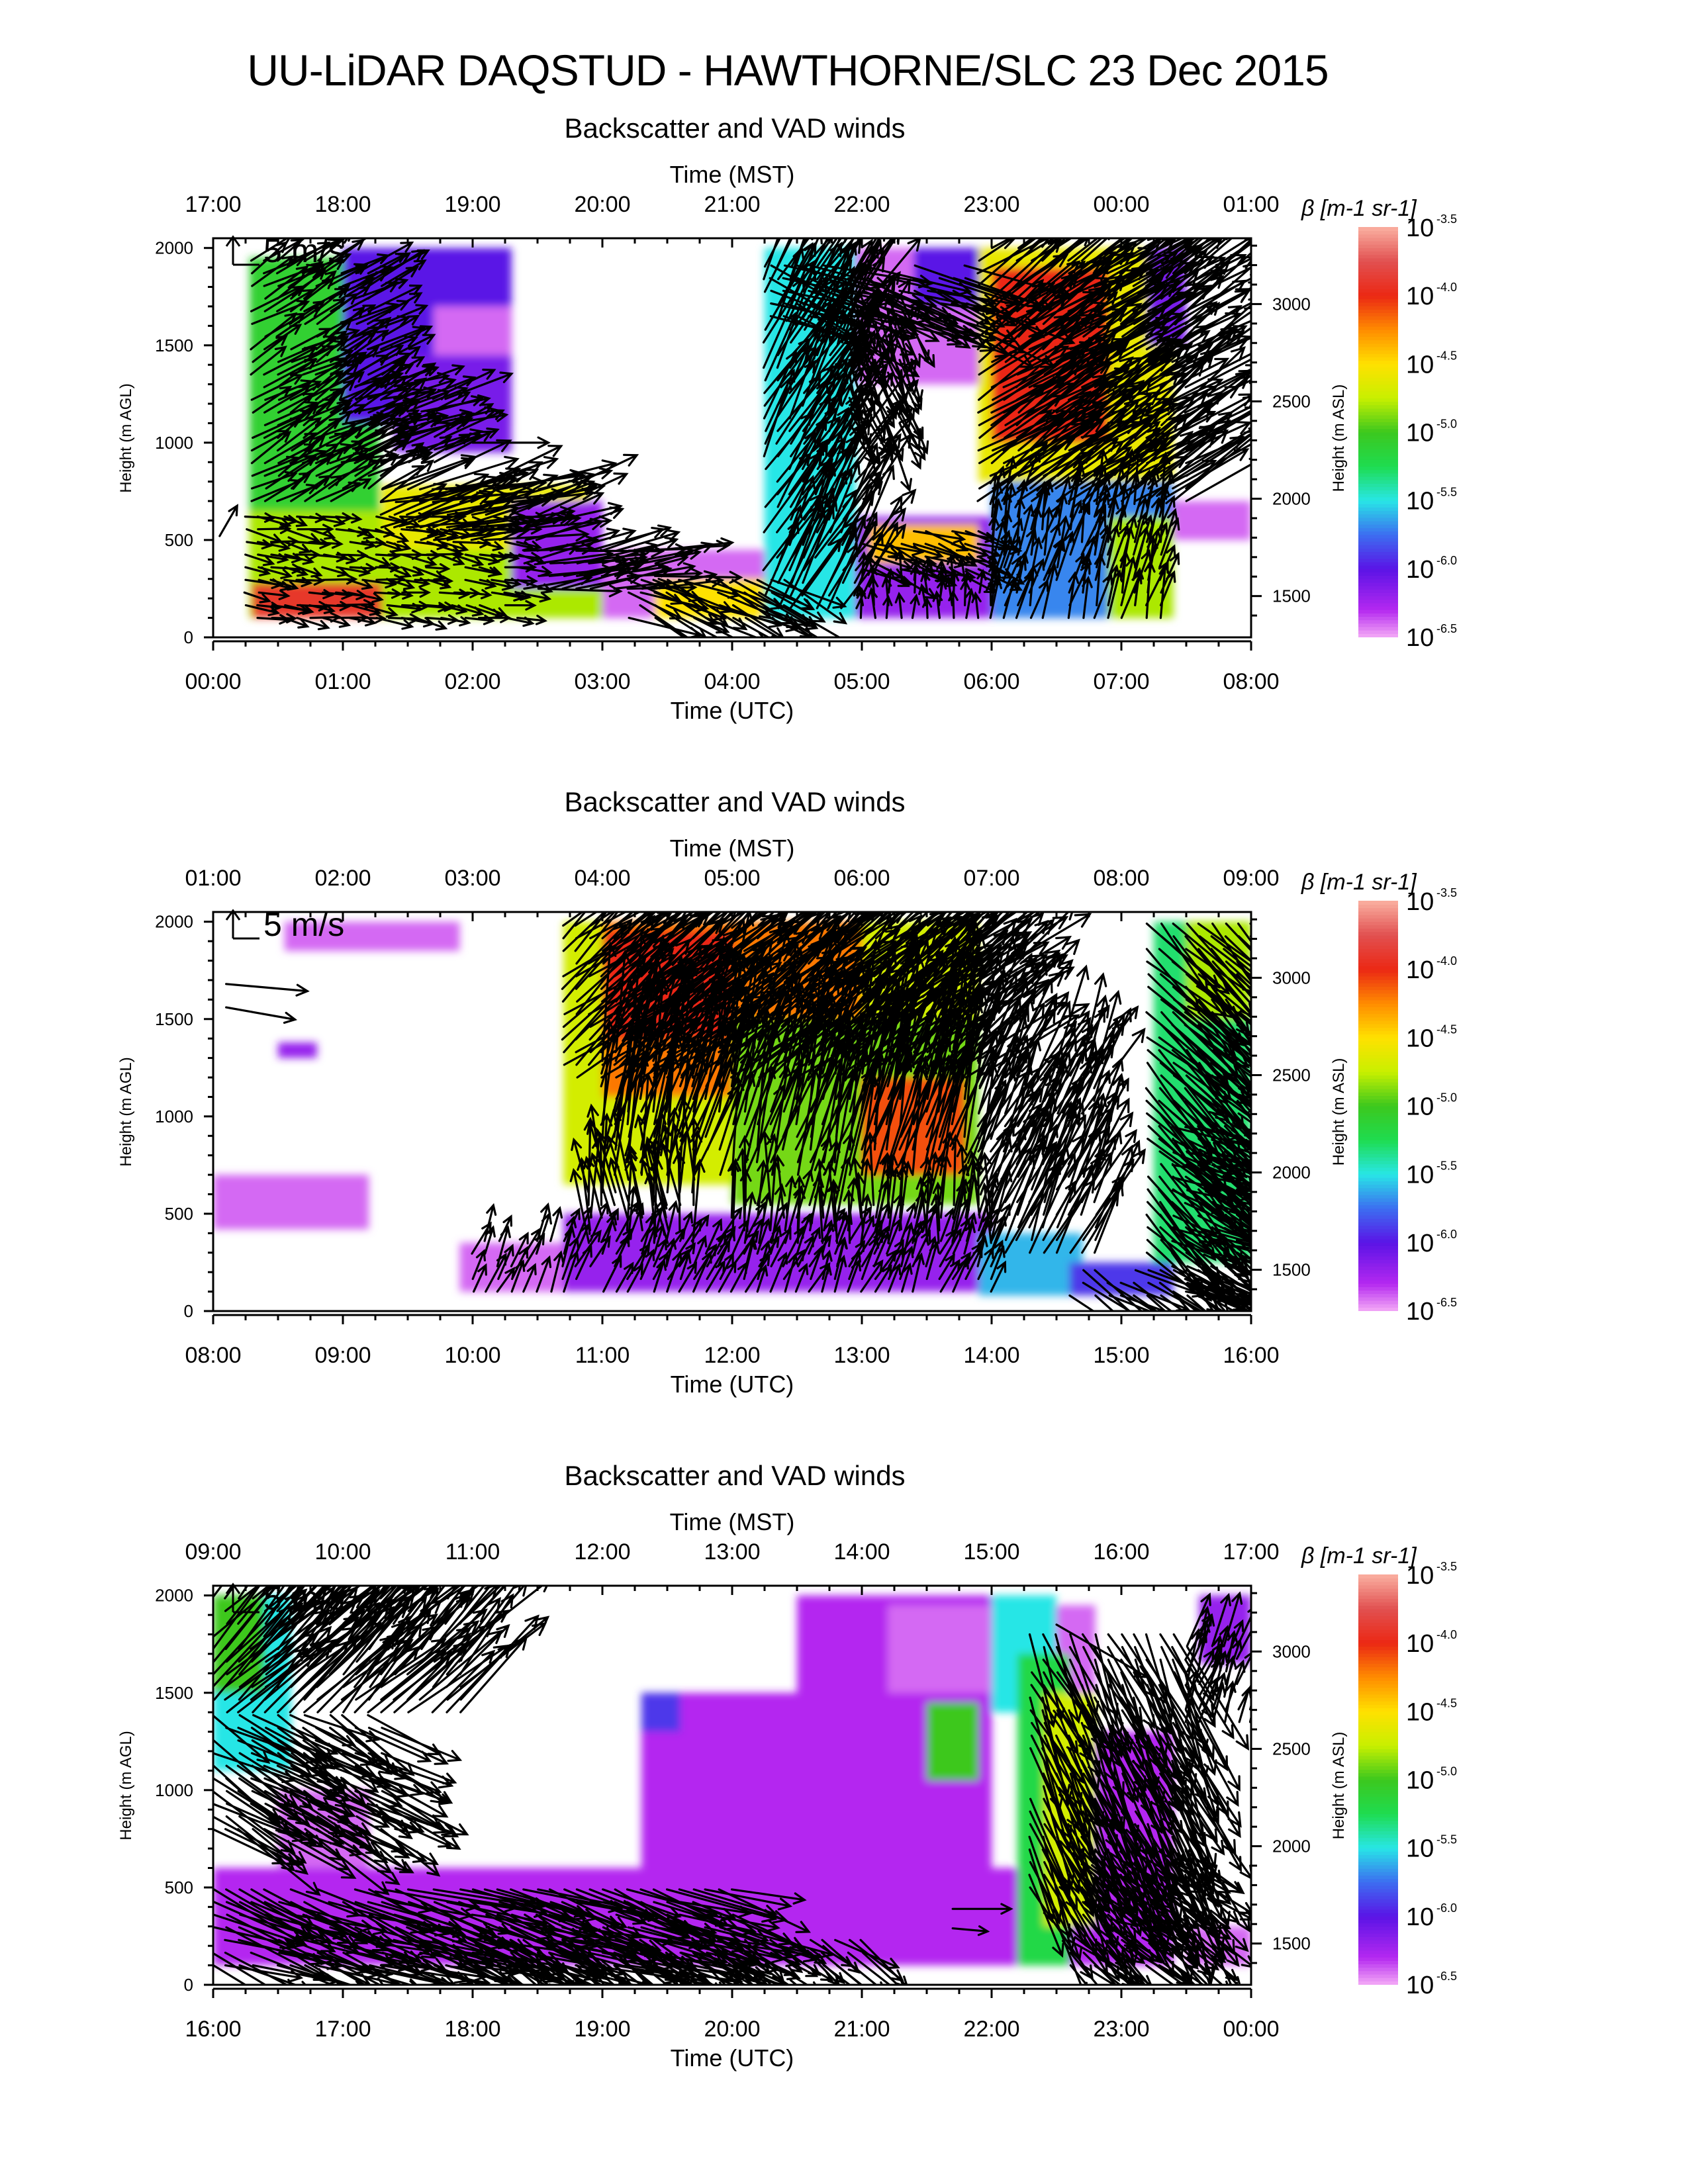 This screenshot has height=2184, width=1688. I want to click on right-tick-label: 2000, so click(1291, 1173).